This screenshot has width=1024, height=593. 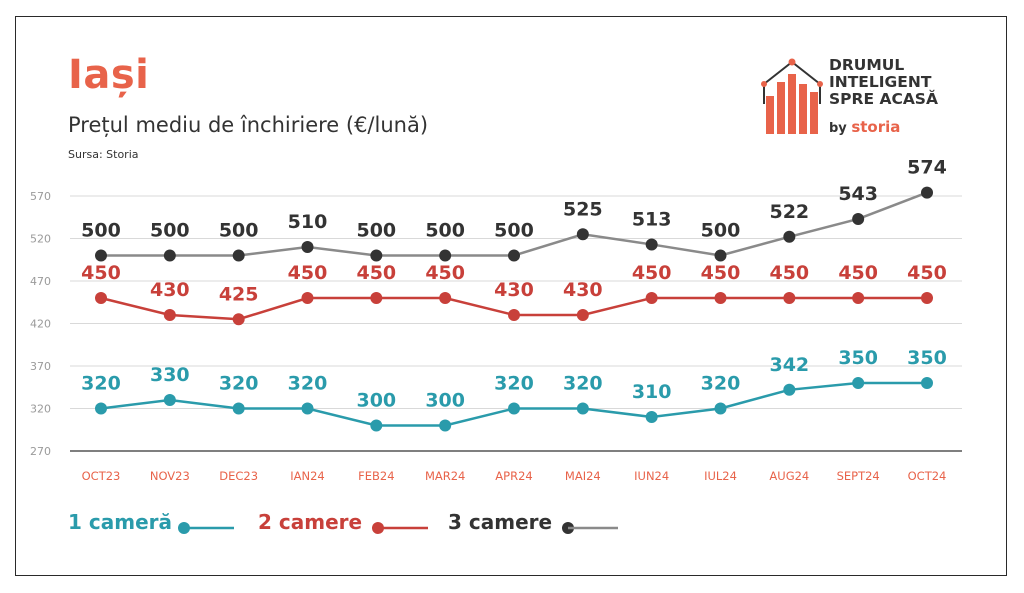 What do you see at coordinates (883, 99) in the screenshot?
I see `logo-line-3: SPRE ACASĂ` at bounding box center [883, 99].